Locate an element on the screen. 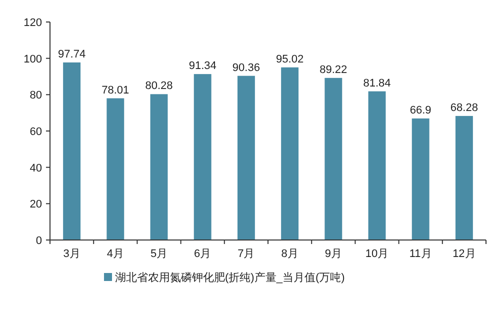 Image resolution: width=492 pixels, height=311 pixels. x-tick-label: 8月 is located at coordinates (289, 254).